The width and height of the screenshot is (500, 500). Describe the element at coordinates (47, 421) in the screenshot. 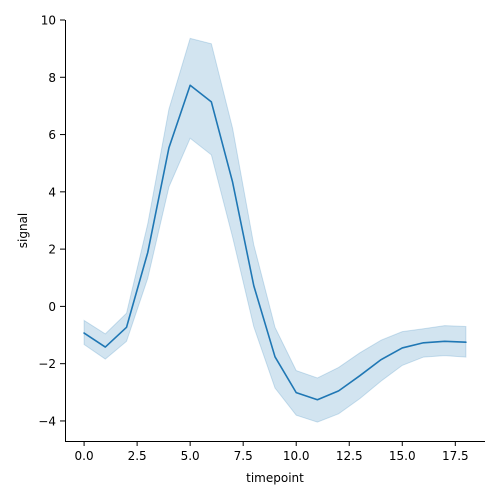

I see `y-tick-label: −4` at that location.